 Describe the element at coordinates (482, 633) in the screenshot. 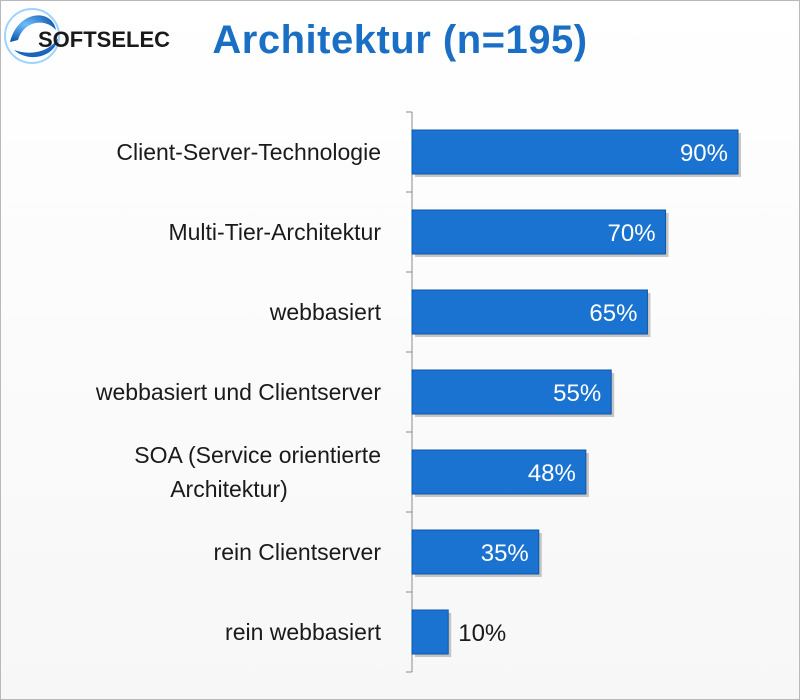

I see `bar-value-label: 10%` at that location.